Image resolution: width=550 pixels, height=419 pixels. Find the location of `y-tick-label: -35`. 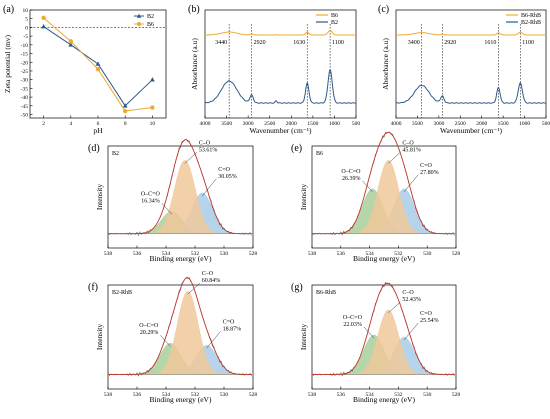

y-tick-label: -35 is located at coordinates (25, 89).